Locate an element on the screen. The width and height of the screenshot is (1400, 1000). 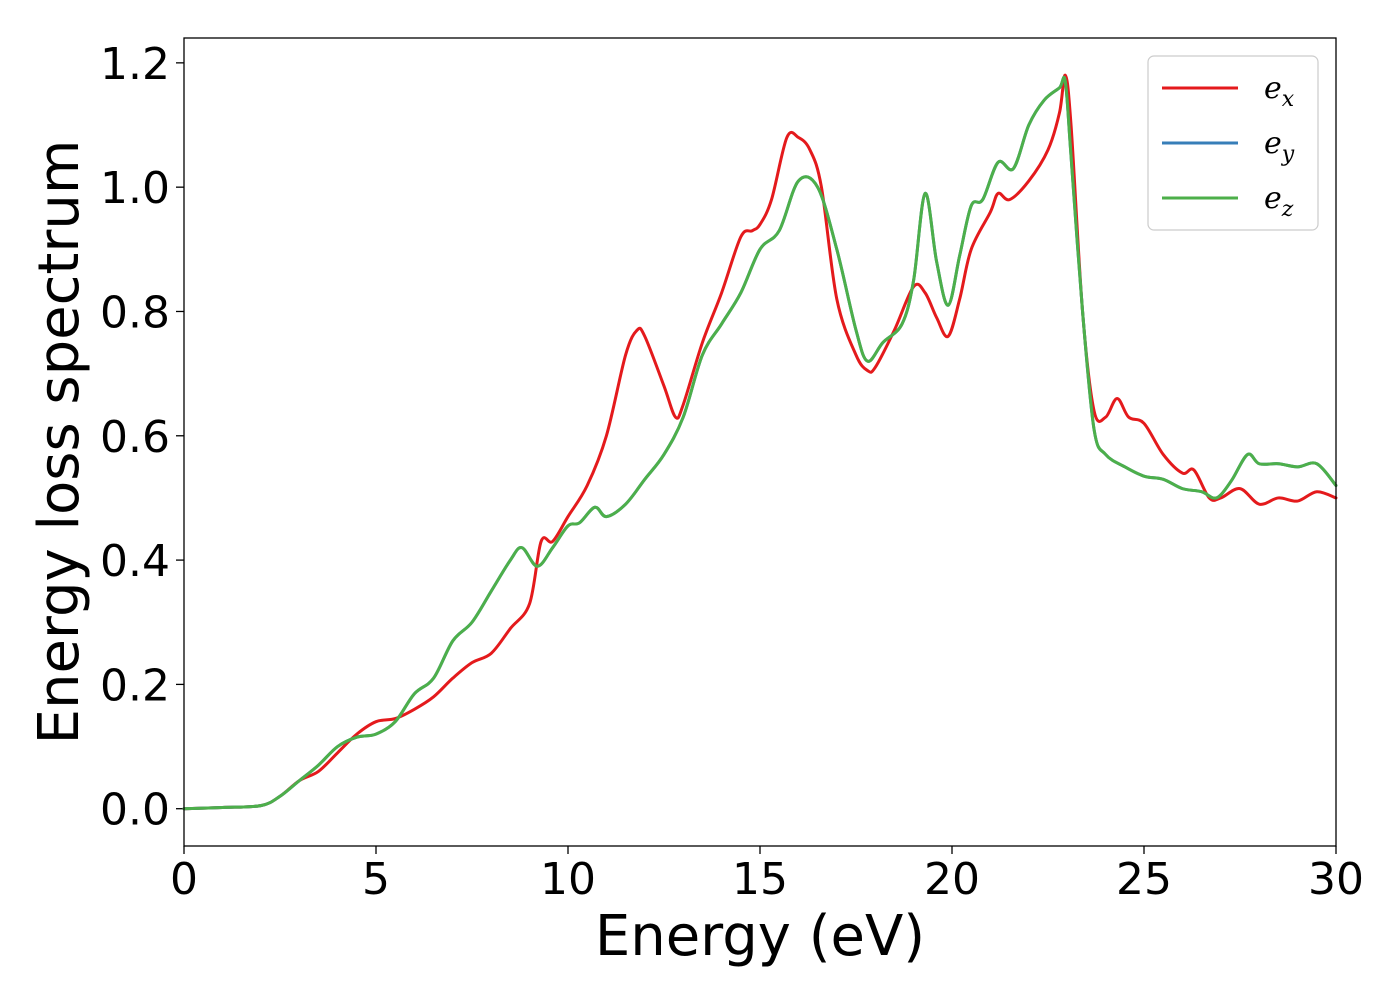
y-tick-label: 0.4 is located at coordinates (135, 561).